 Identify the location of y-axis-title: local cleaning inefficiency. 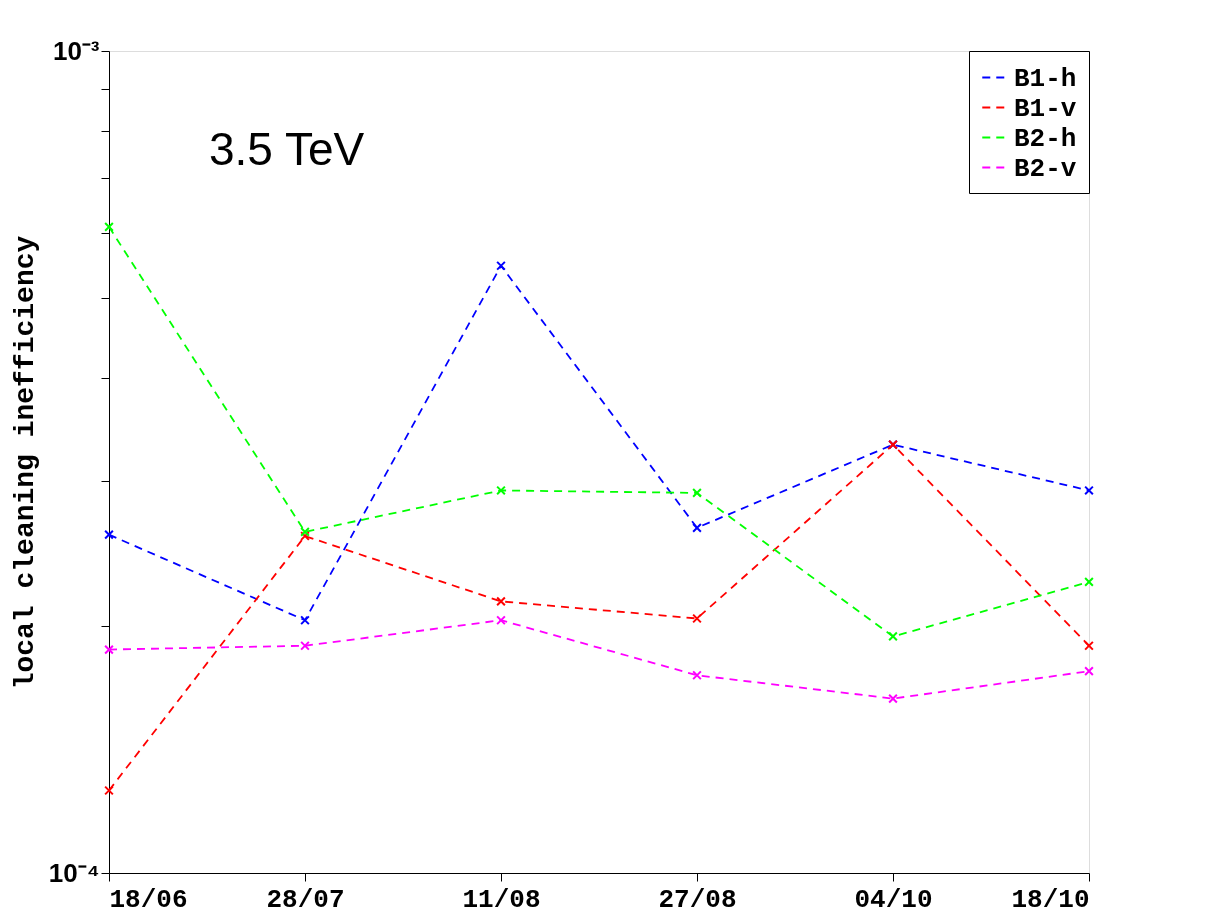
(25, 462).